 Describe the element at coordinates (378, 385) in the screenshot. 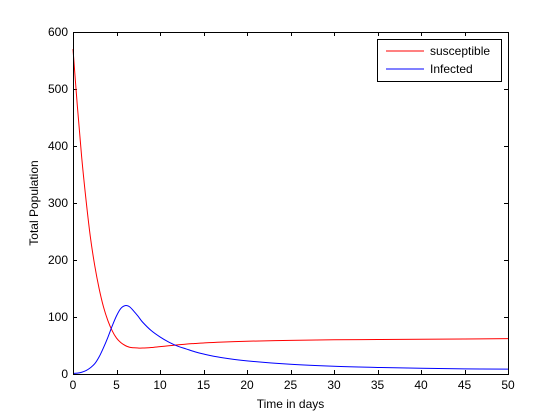

I see `x-tick-label: 35` at that location.